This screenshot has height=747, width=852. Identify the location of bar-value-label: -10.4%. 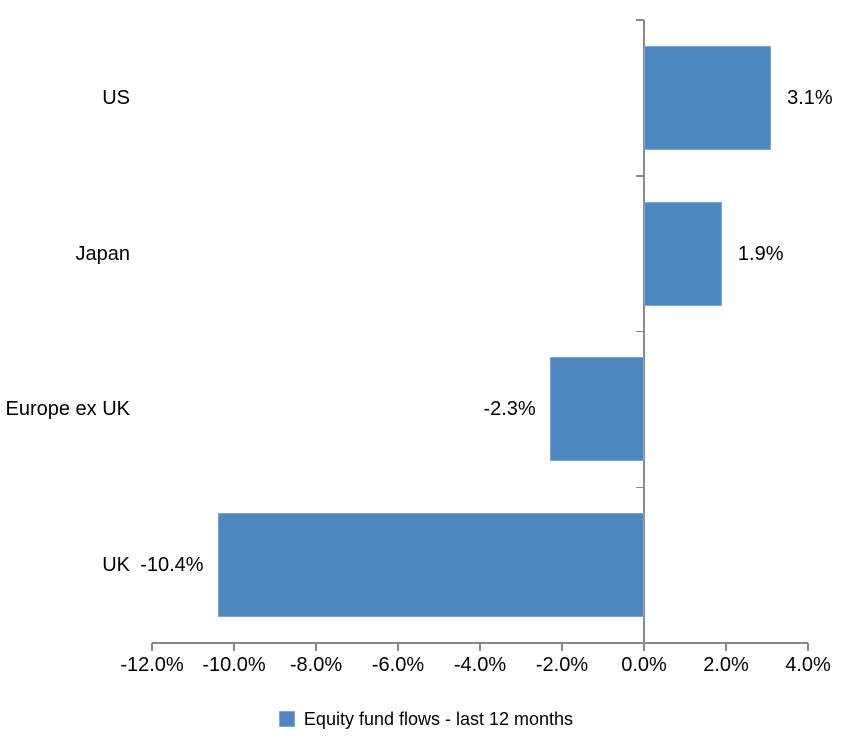
(172, 565).